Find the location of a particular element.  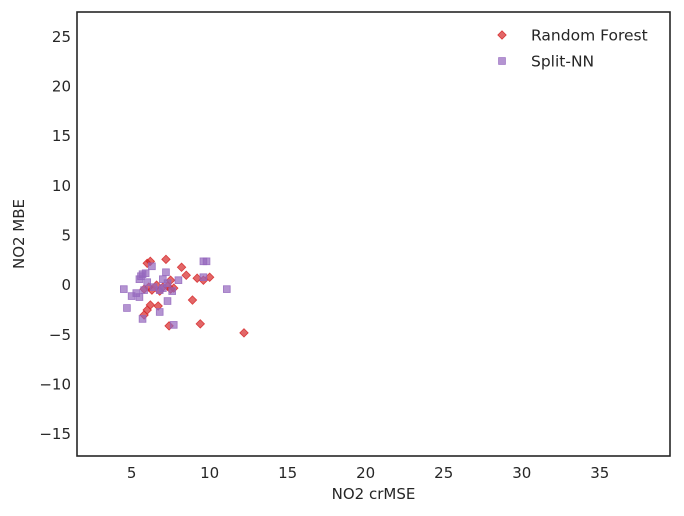

x-tick-label: 20 is located at coordinates (365, 473).